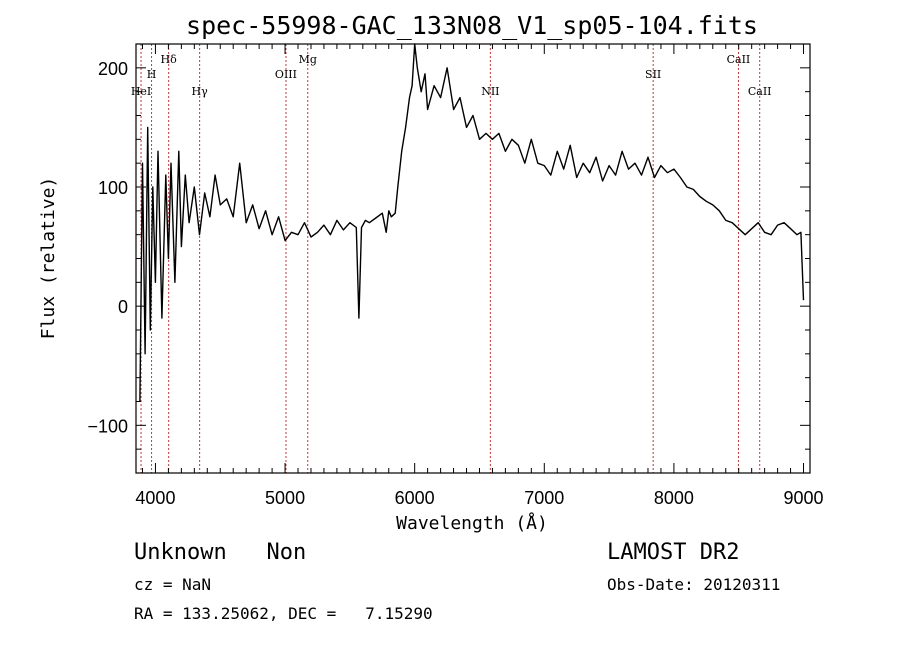 Image resolution: width=900 pixels, height=649 pixels. What do you see at coordinates (113, 69) in the screenshot?
I see `y-tick-label: 200` at bounding box center [113, 69].